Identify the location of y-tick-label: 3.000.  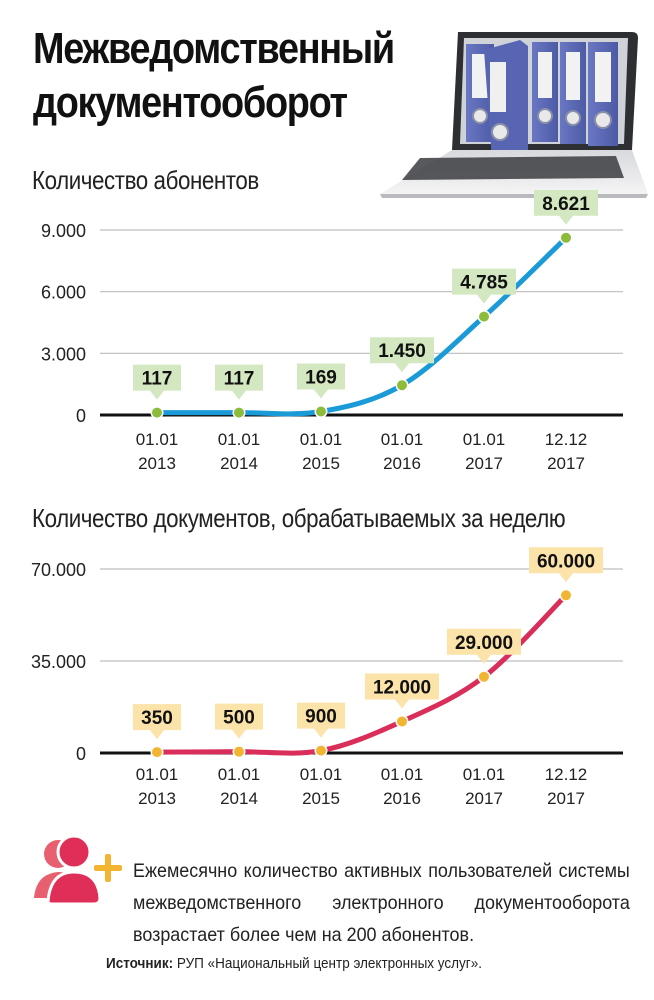
(63, 354).